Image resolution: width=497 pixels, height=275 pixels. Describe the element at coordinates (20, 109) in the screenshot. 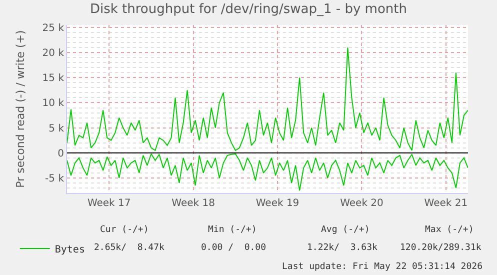

I see `y-axis-title: Pr second read (-) / write (+)` at that location.